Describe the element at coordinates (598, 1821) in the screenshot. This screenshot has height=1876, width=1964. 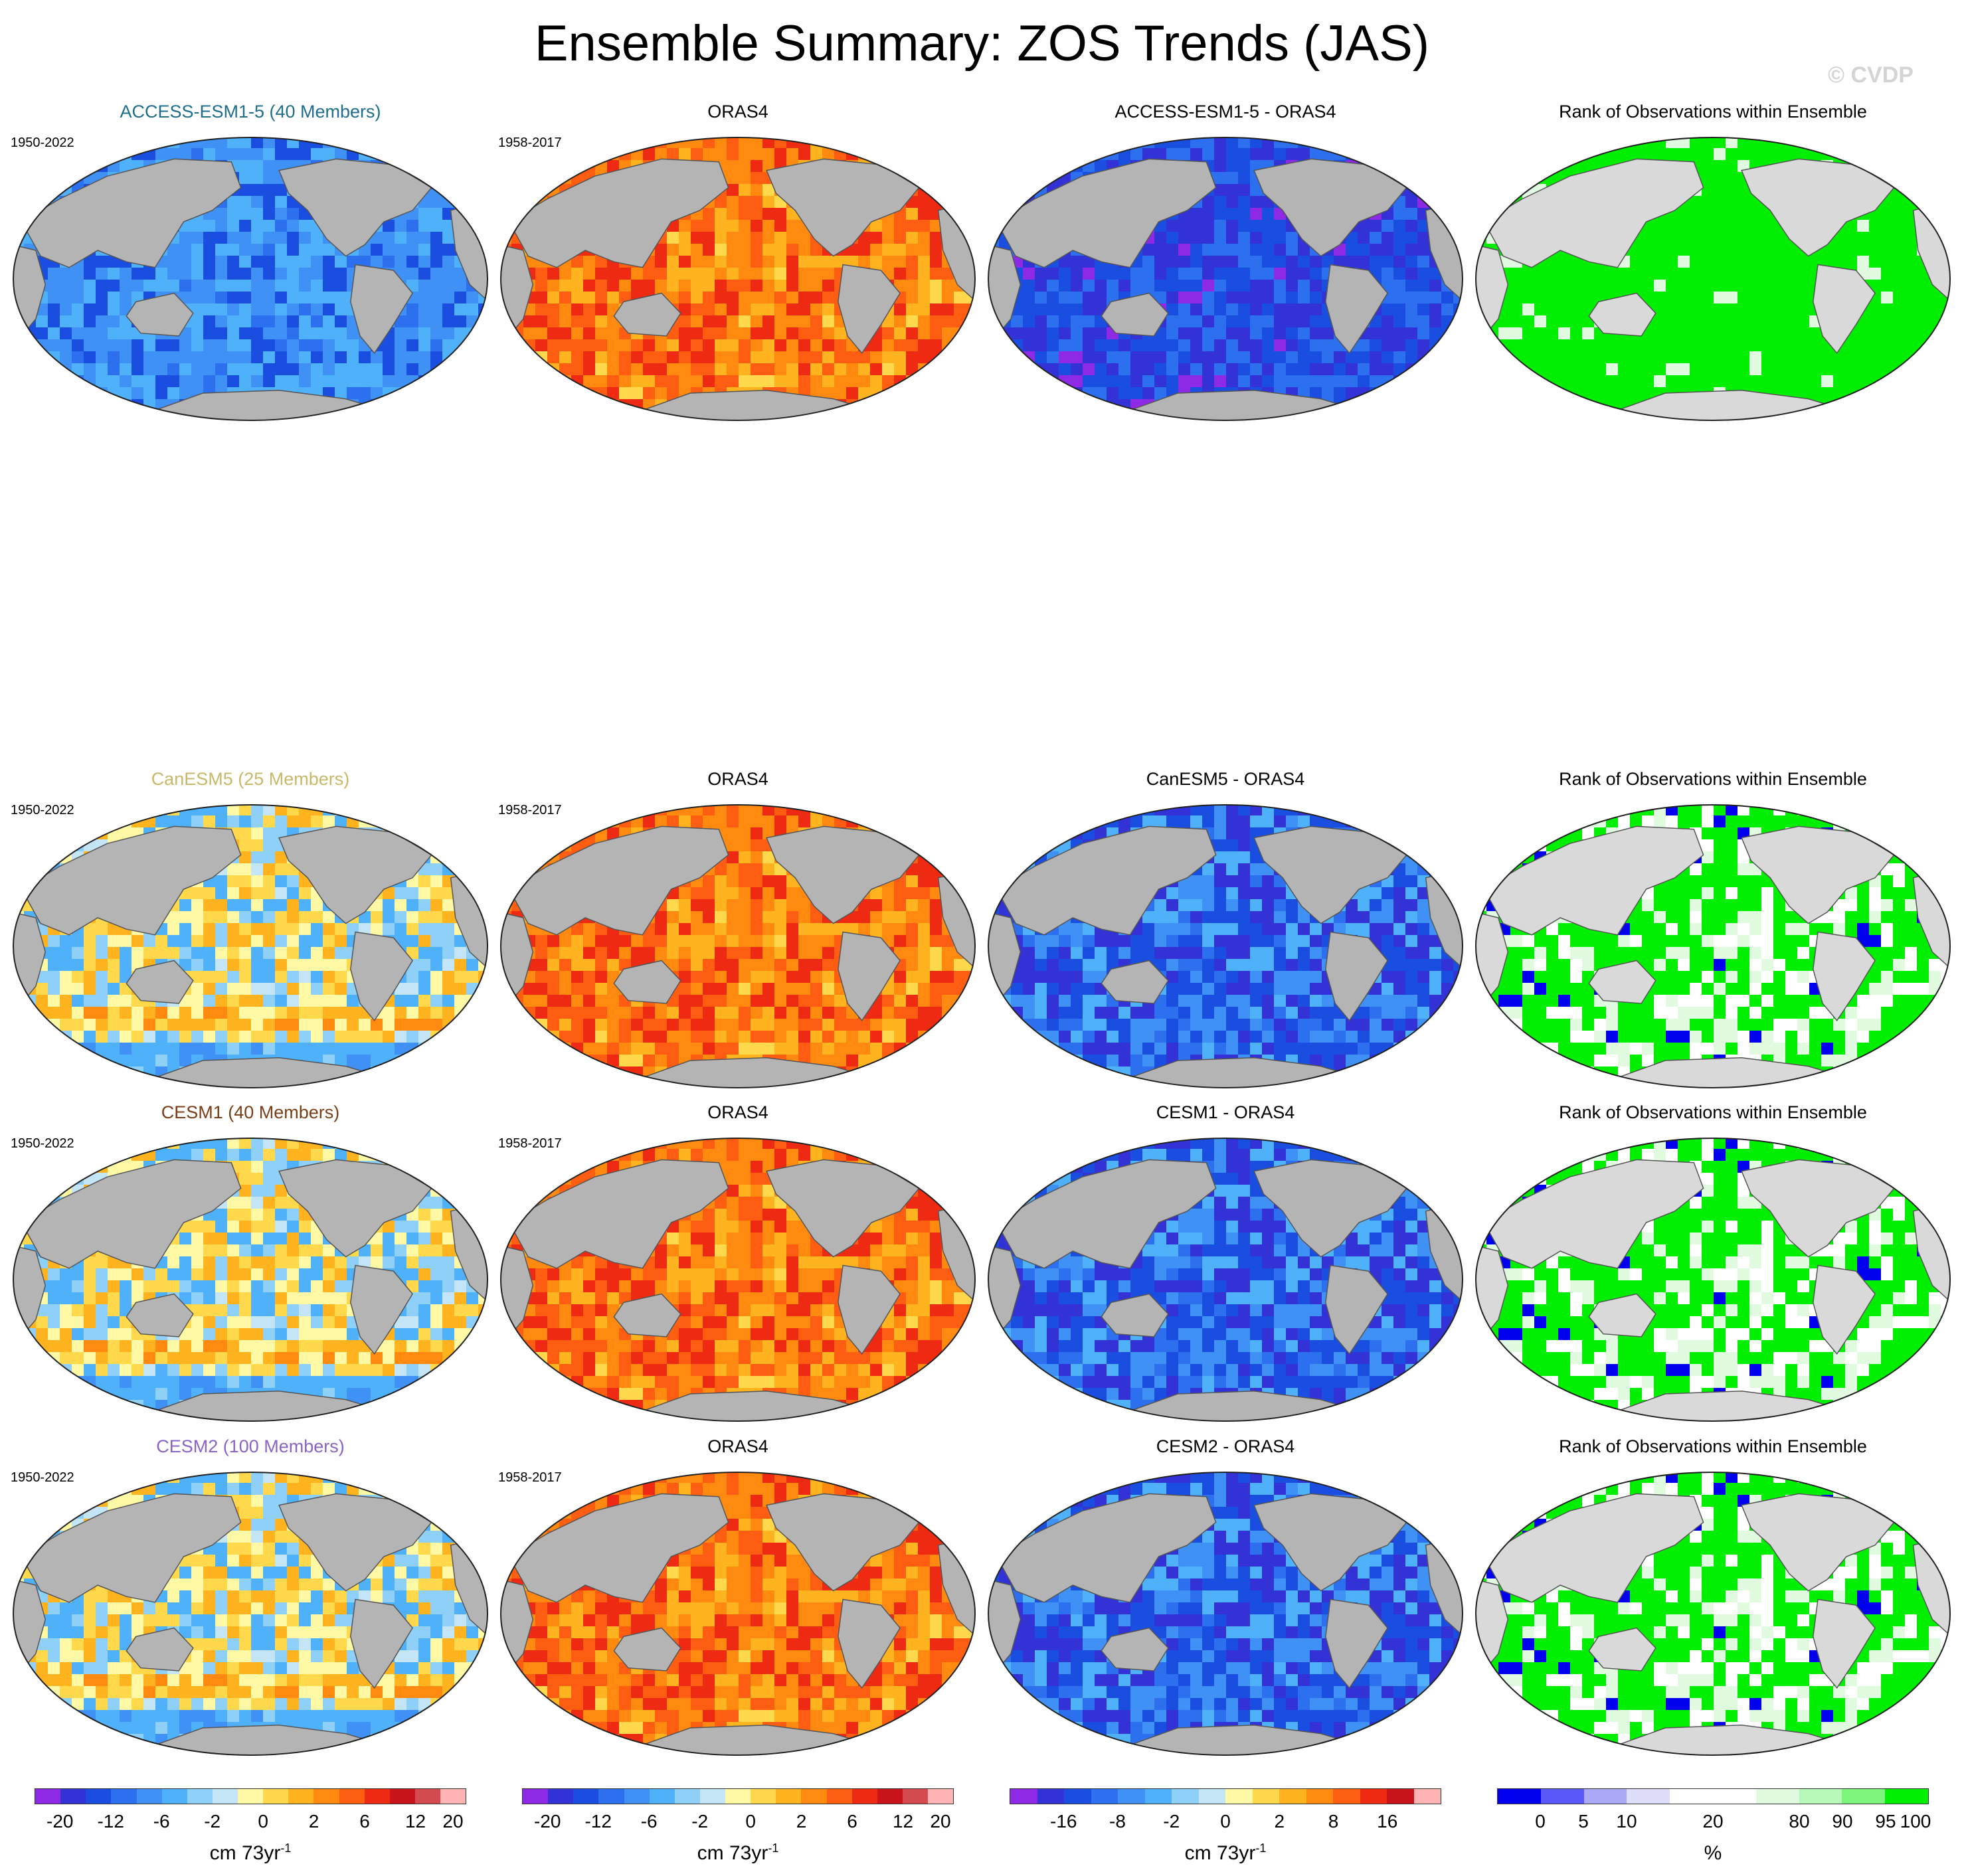
I see `colorbar-tick-label: -12` at that location.